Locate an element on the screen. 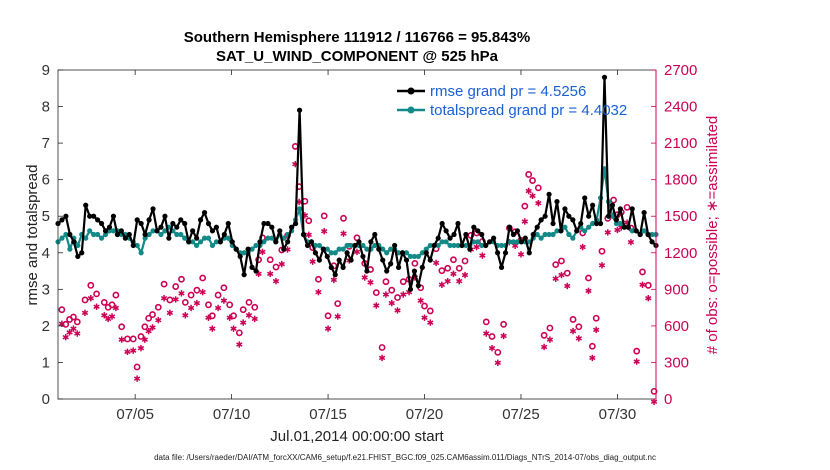 This screenshot has height=470, width=830. y-right-tick-label: 1200 is located at coordinates (680, 253).